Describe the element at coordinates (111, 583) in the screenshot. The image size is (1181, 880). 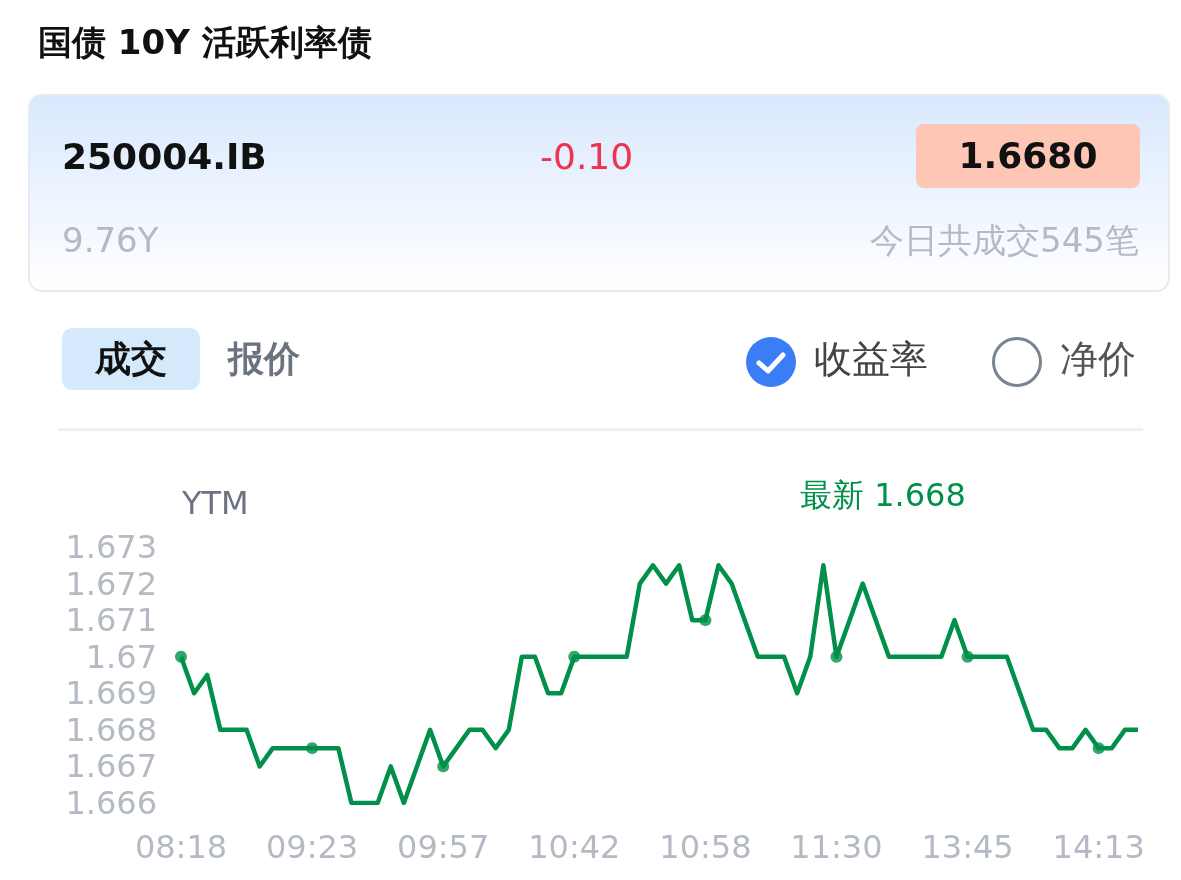
I see `y-tick-label: 1.672` at that location.